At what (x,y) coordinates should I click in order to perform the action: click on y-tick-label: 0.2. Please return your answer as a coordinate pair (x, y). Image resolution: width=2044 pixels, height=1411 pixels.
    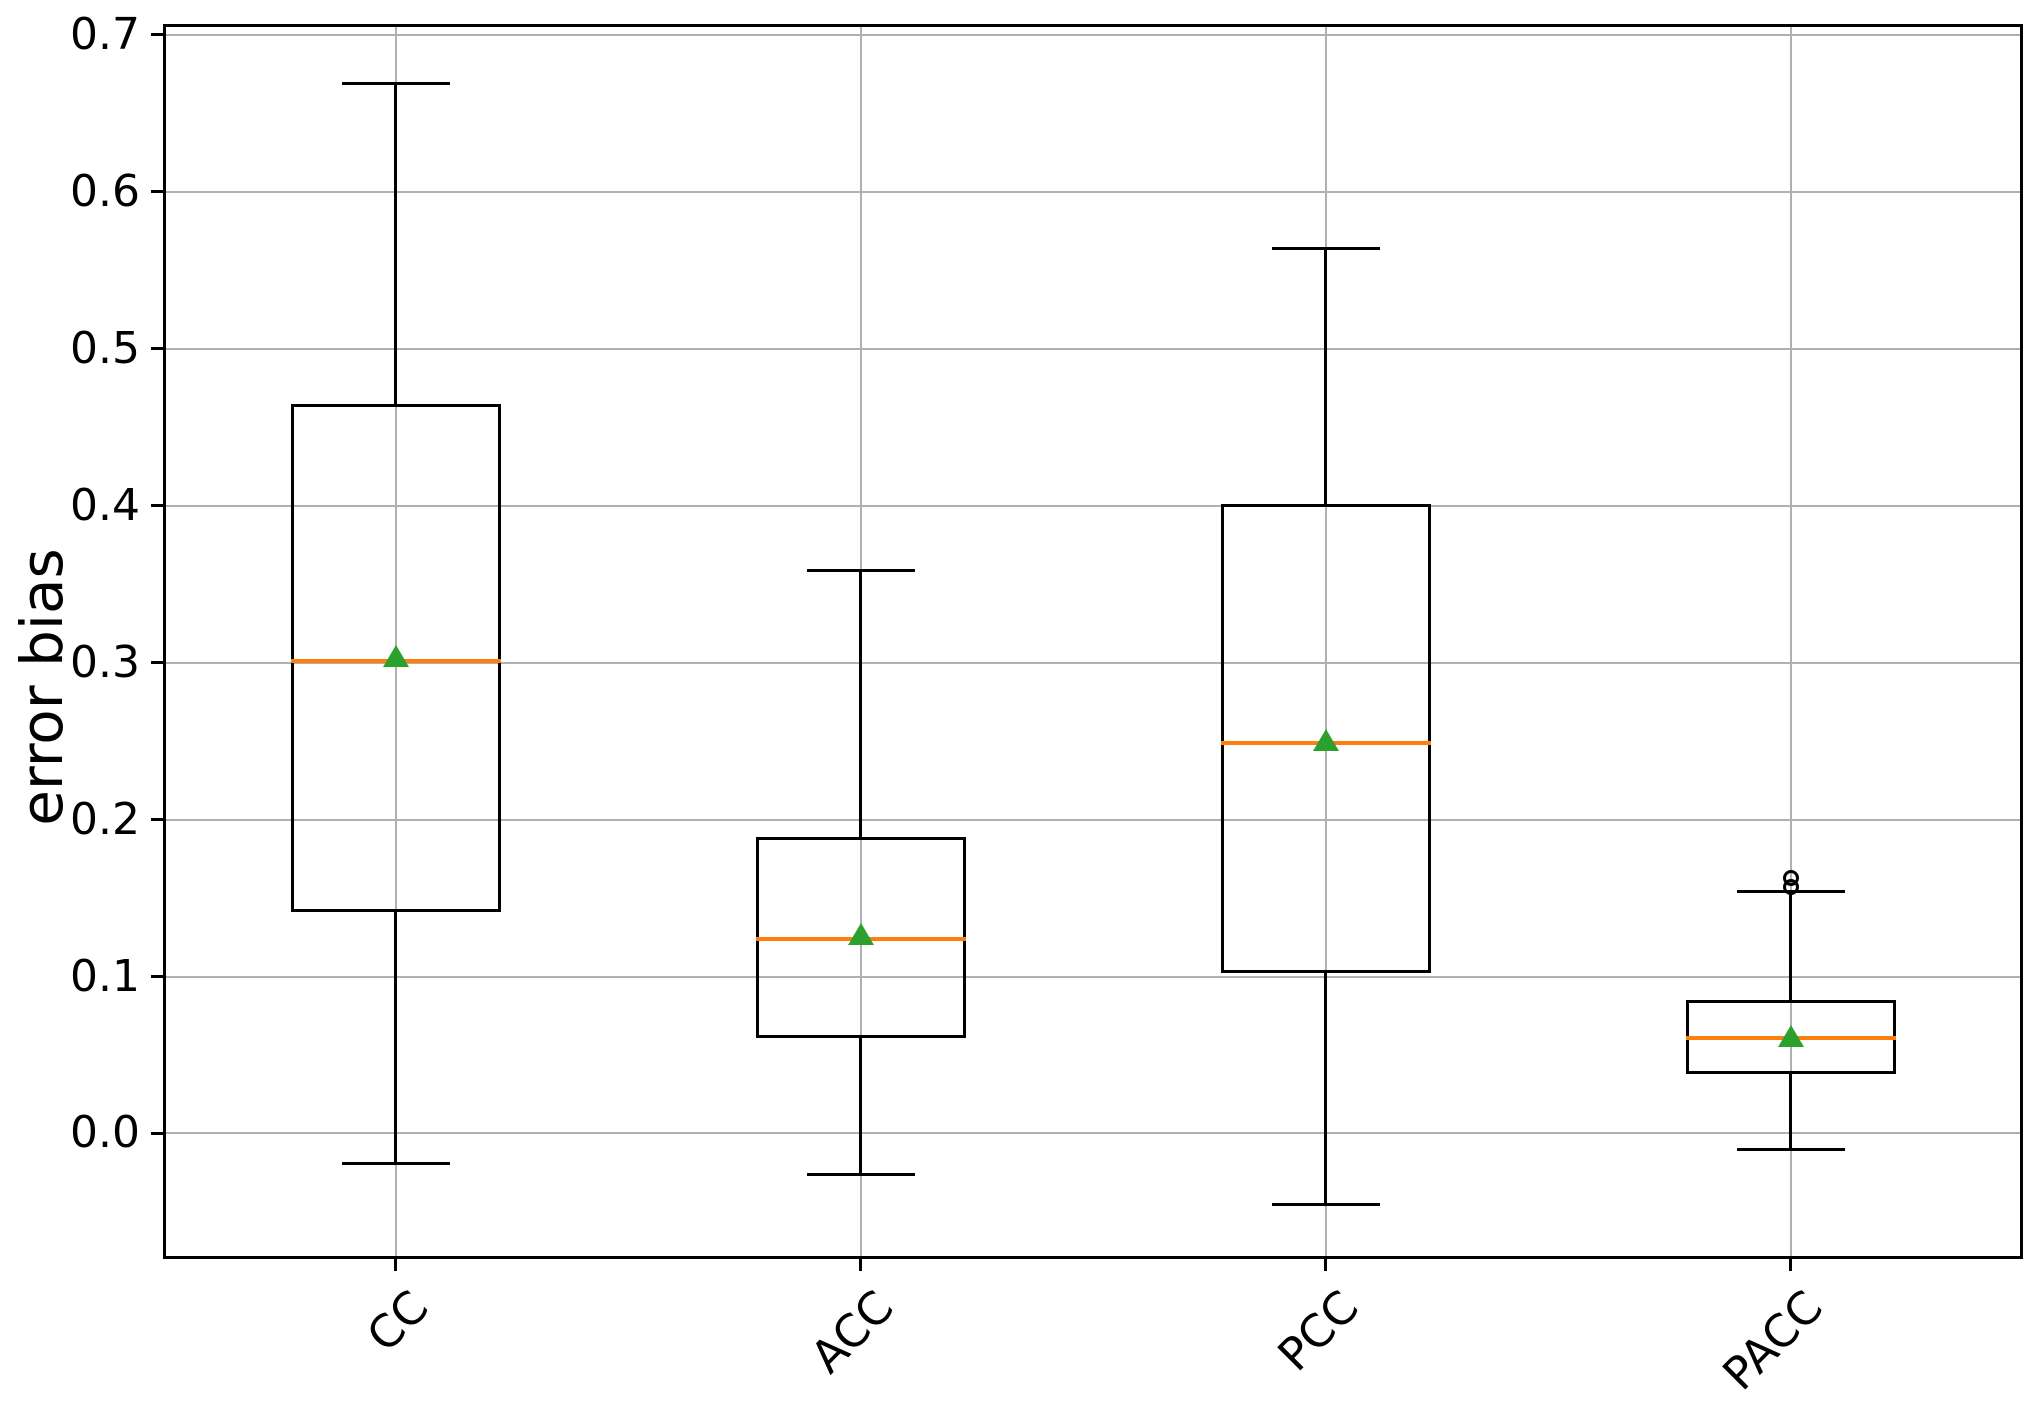
    Looking at the image, I should click on (105, 819).